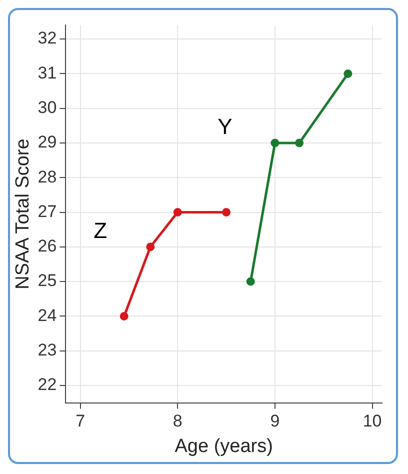 This screenshot has height=474, width=408. What do you see at coordinates (47, 350) in the screenshot?
I see `y-tick-label: 23` at bounding box center [47, 350].